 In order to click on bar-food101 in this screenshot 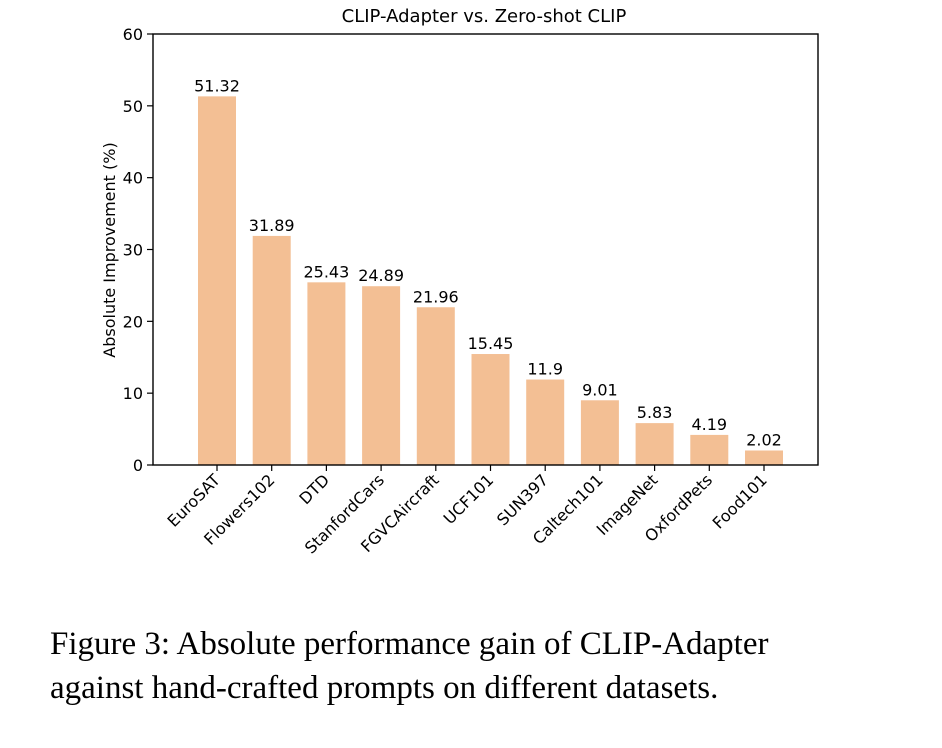, I will do `click(764, 457)`.